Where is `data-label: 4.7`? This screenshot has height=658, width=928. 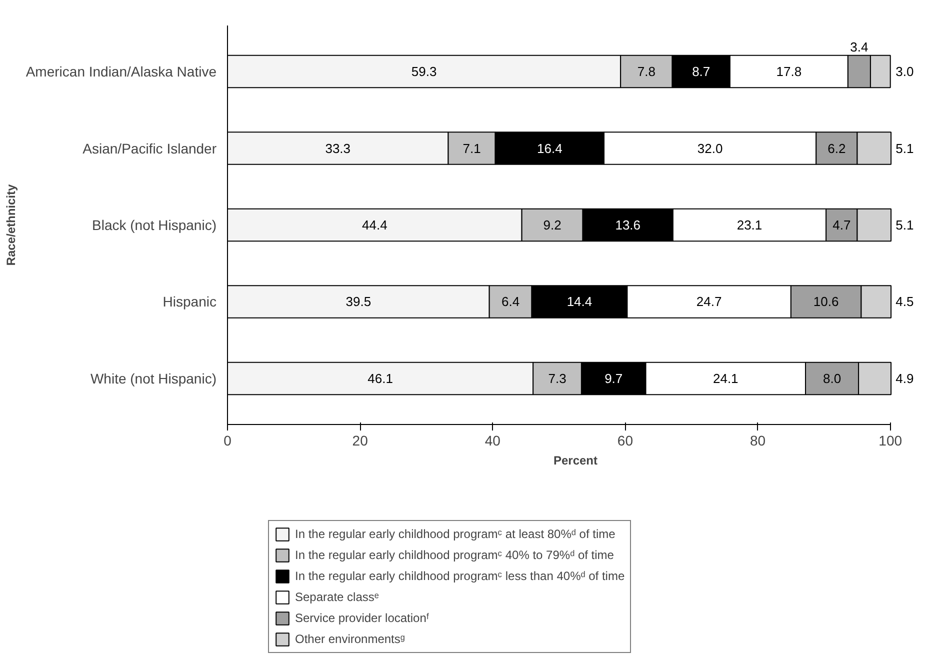
data-label: 4.7 is located at coordinates (841, 225).